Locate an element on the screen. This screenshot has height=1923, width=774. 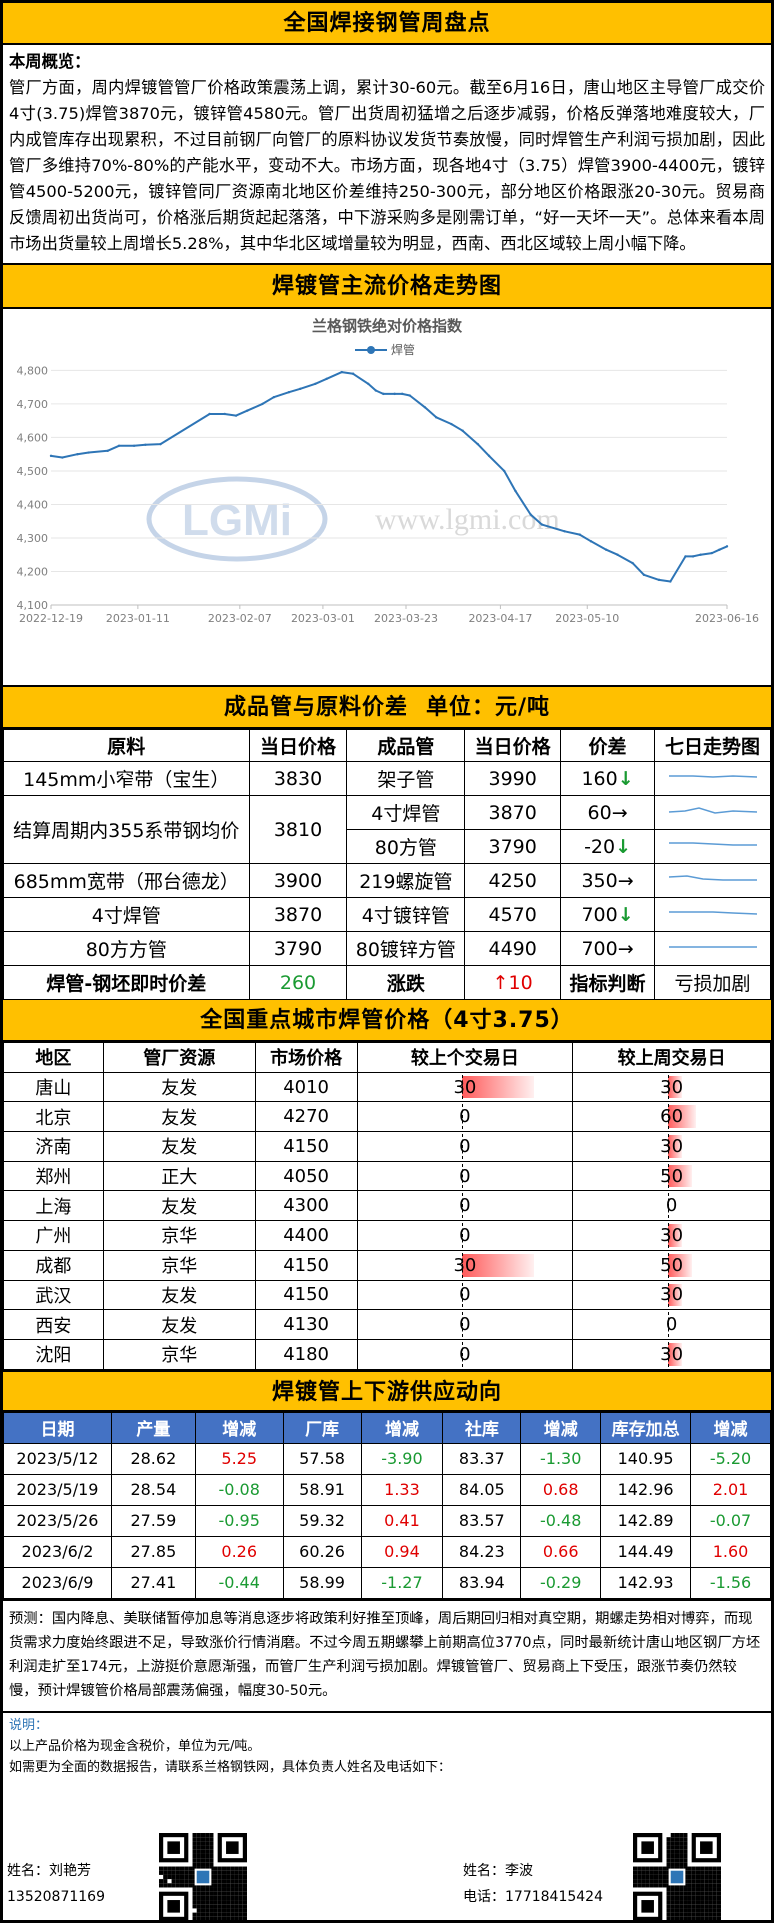
price-diff: -20↓ is located at coordinates (607, 846).